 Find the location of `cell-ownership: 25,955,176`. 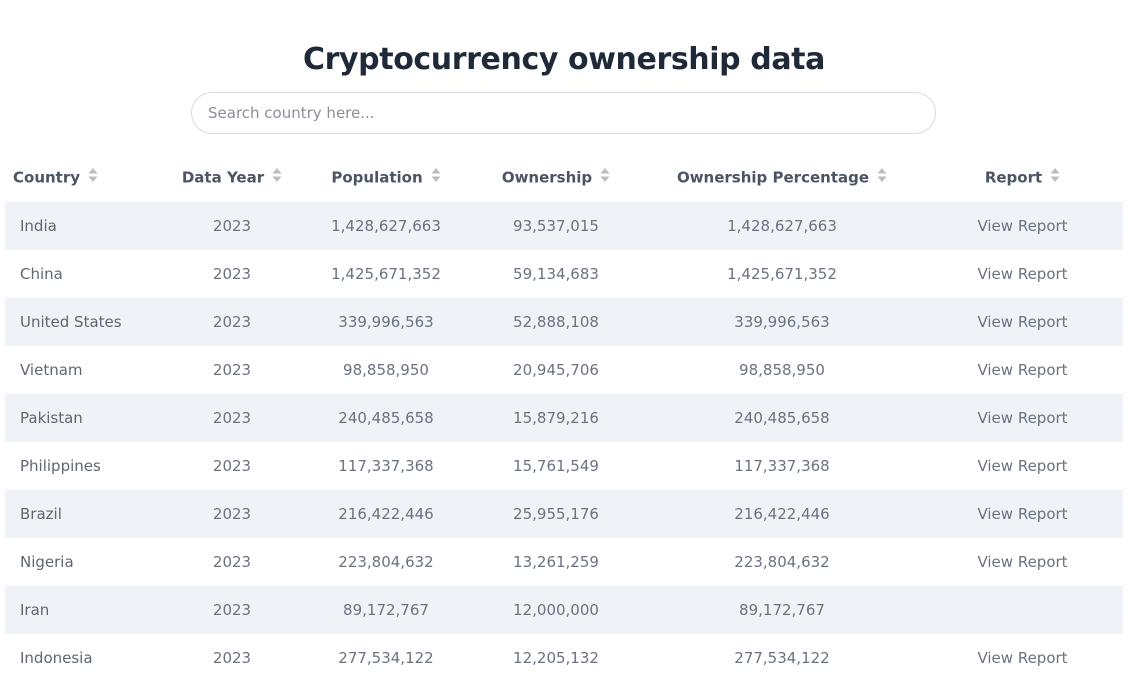

cell-ownership: 25,955,176 is located at coordinates (556, 514).